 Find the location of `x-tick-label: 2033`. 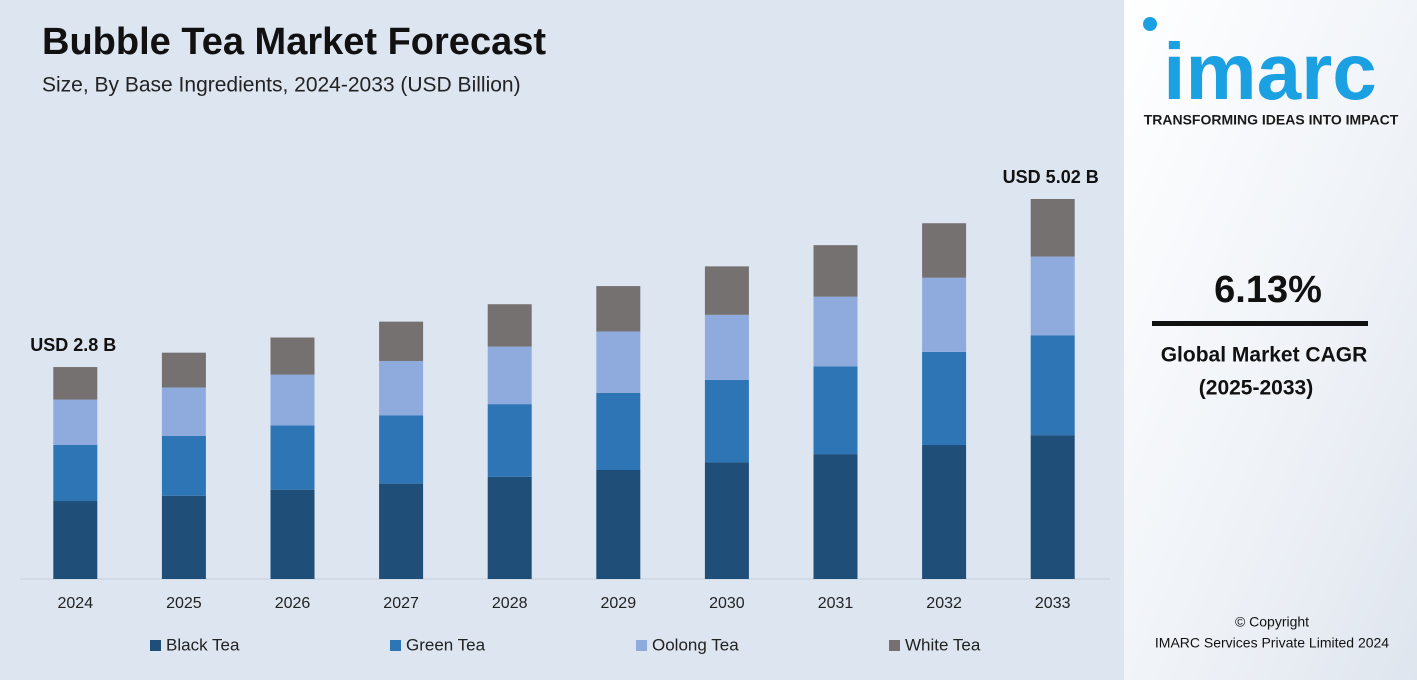

x-tick-label: 2033 is located at coordinates (1053, 603).